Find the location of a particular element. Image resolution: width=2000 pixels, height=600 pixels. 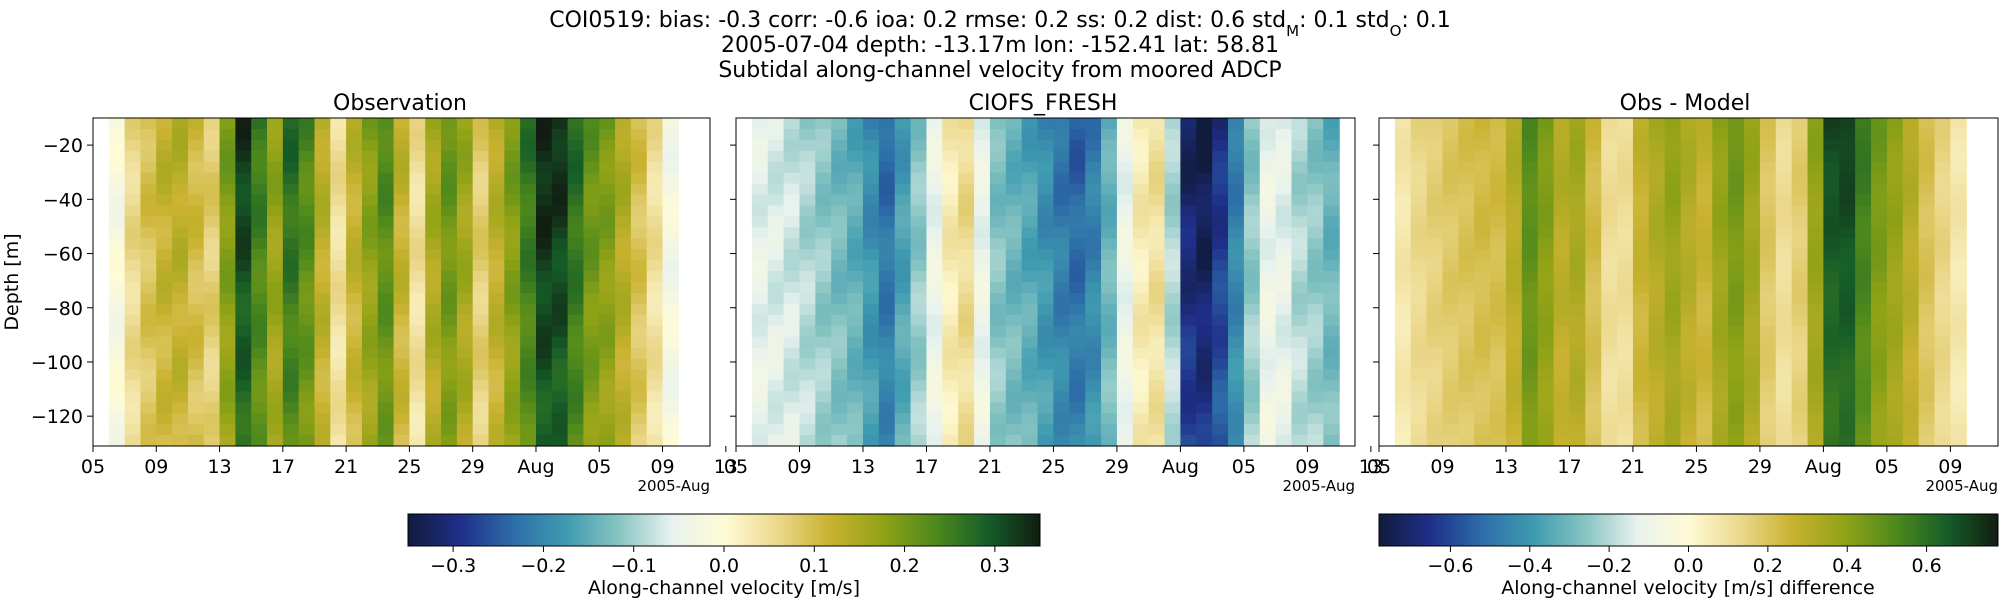

x-tick-label: Aug is located at coordinates (1823, 467).